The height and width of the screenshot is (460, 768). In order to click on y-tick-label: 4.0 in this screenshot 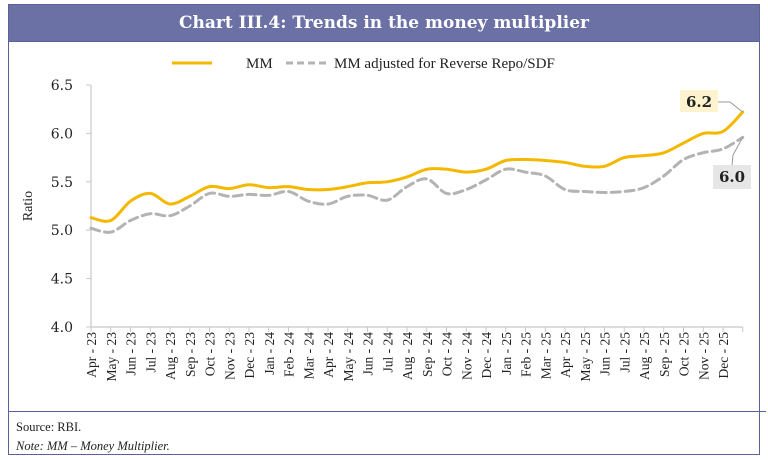, I will do `click(62, 328)`.